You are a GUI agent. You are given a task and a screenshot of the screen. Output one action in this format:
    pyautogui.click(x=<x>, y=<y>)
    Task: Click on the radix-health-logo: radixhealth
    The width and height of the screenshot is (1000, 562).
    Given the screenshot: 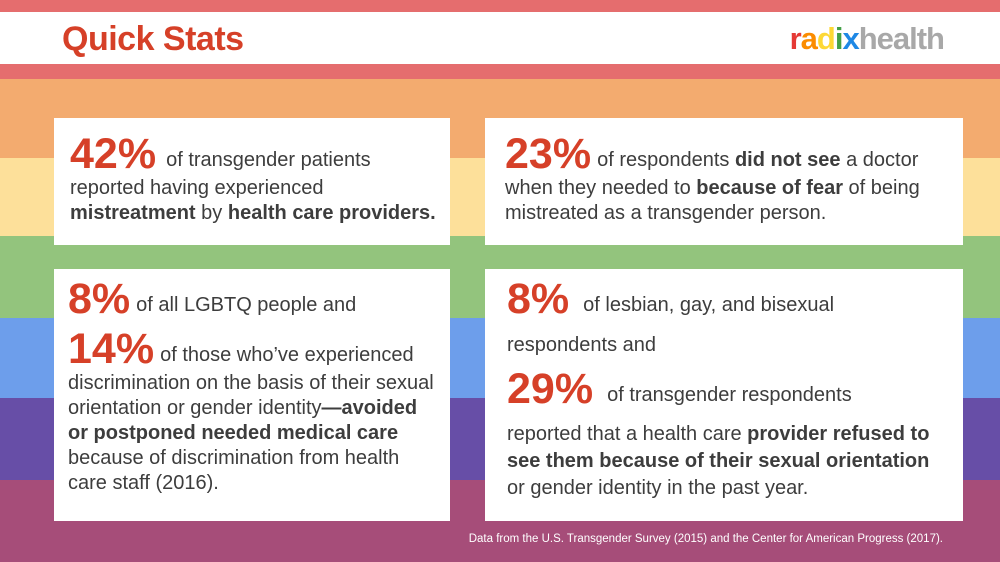 What is the action you would take?
    pyautogui.click(x=867, y=39)
    